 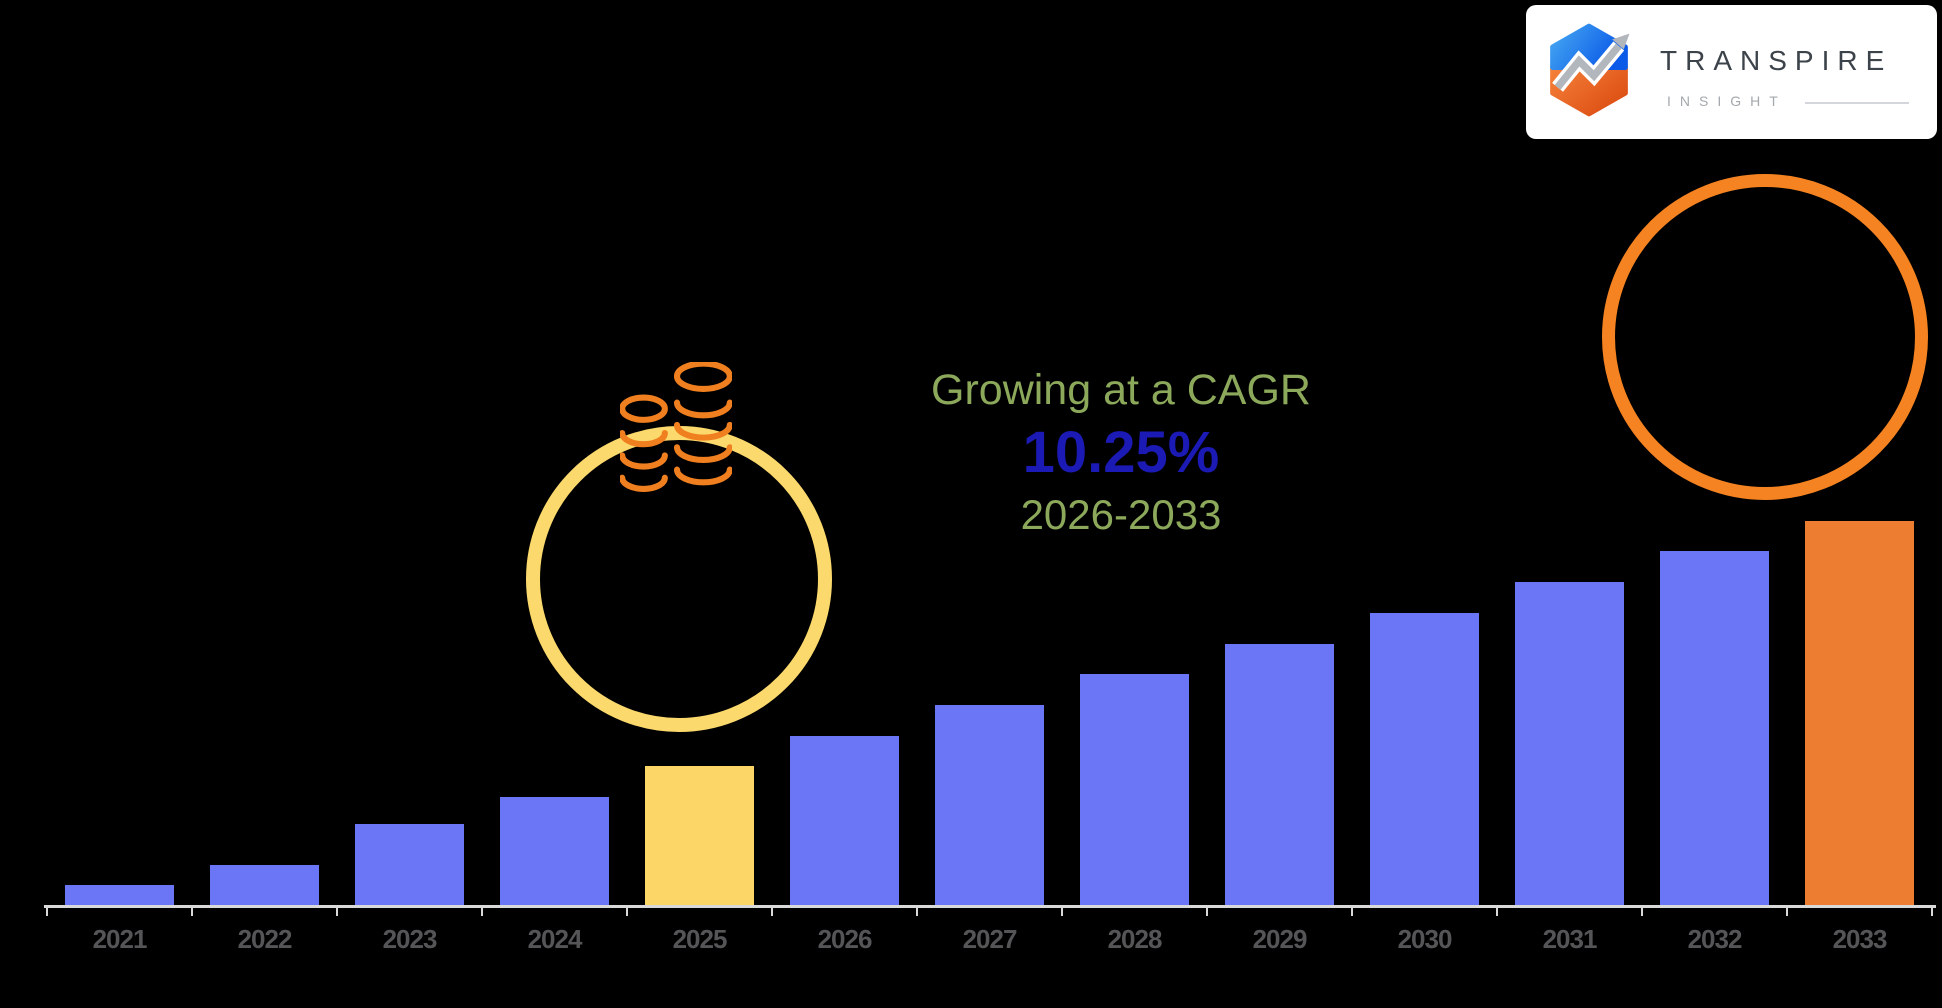 What do you see at coordinates (555, 939) in the screenshot?
I see `axis-label-2024: 2024` at bounding box center [555, 939].